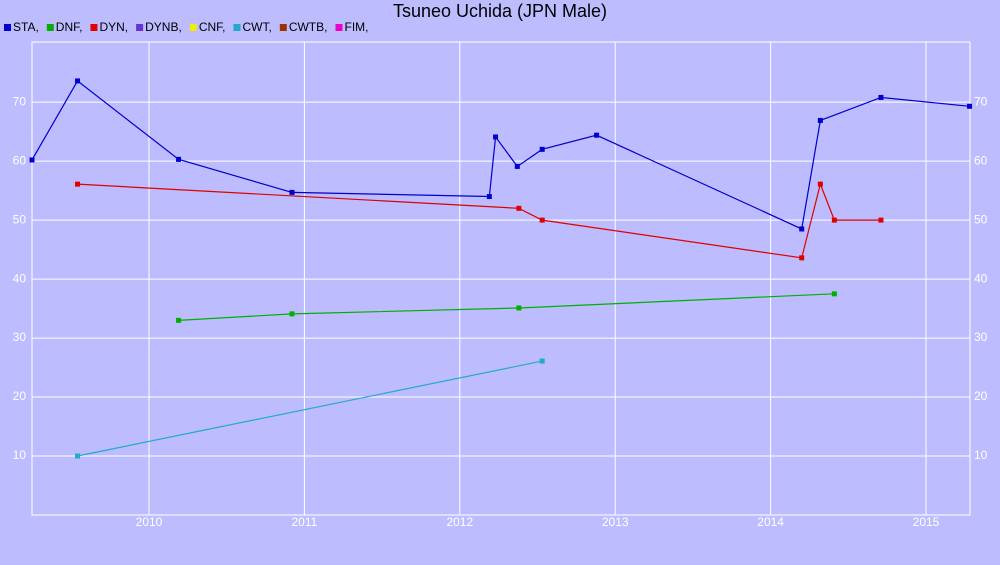 Image resolution: width=1000 pixels, height=565 pixels. What do you see at coordinates (981, 160) in the screenshot?
I see `y2-tick-label: 60` at bounding box center [981, 160].